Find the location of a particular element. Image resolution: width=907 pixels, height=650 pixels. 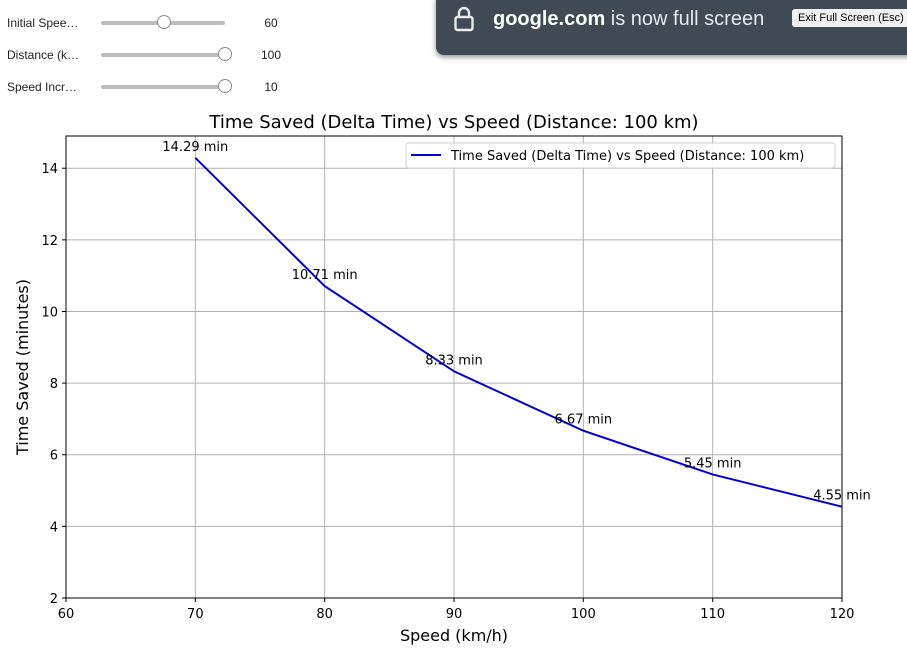

distance-slider-row: Distance (k… 100 is located at coordinates (150, 55).